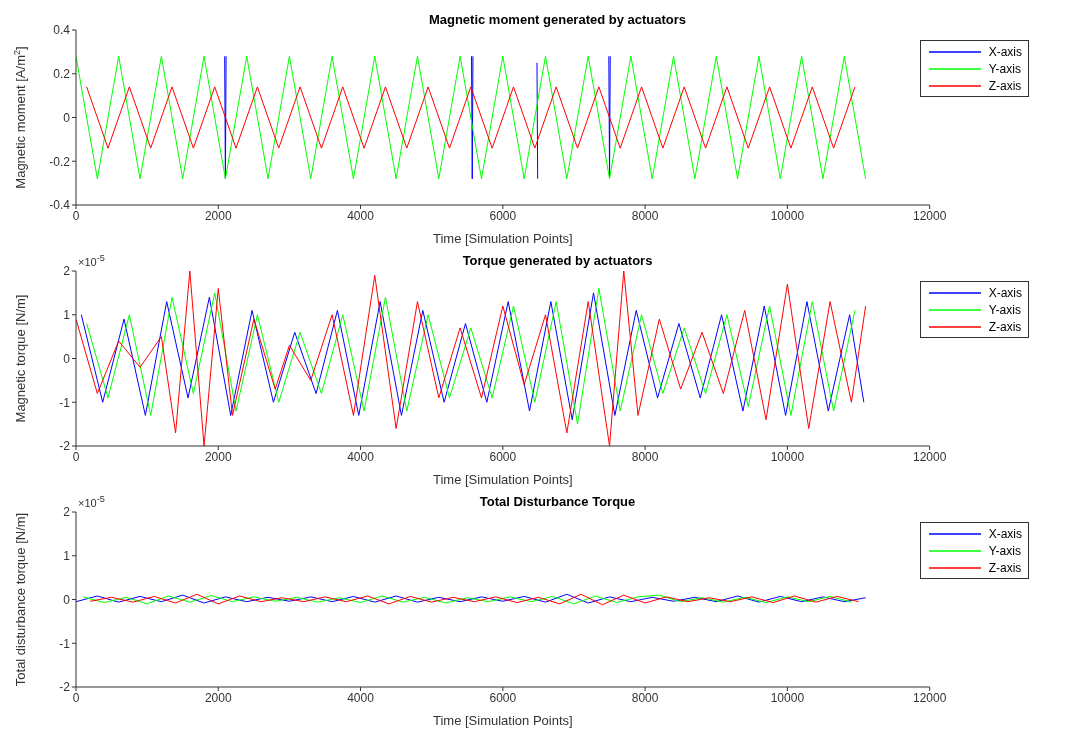  I want to click on y-tick-label: 0.2, so click(62, 74).